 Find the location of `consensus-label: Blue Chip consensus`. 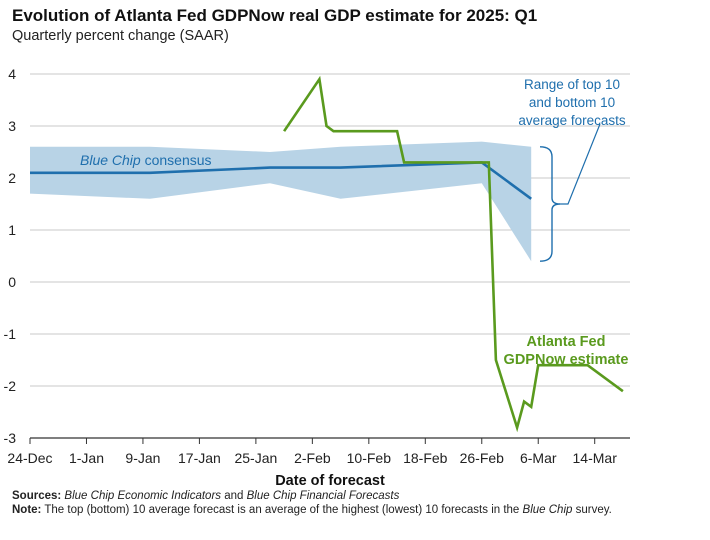

consensus-label: Blue Chip consensus is located at coordinates (146, 160).